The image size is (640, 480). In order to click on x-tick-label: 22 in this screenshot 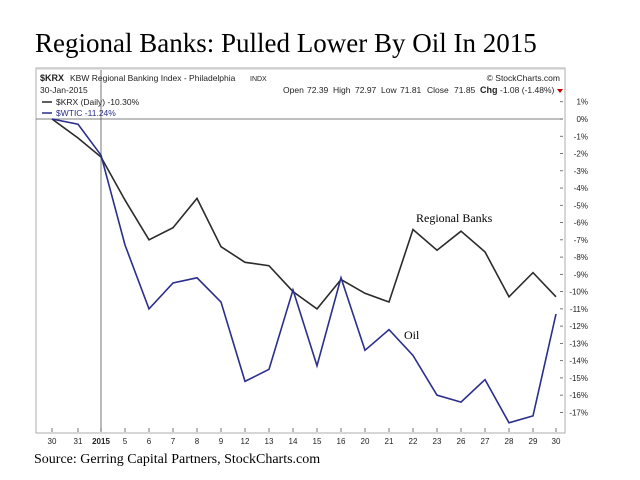, I will do `click(413, 441)`.